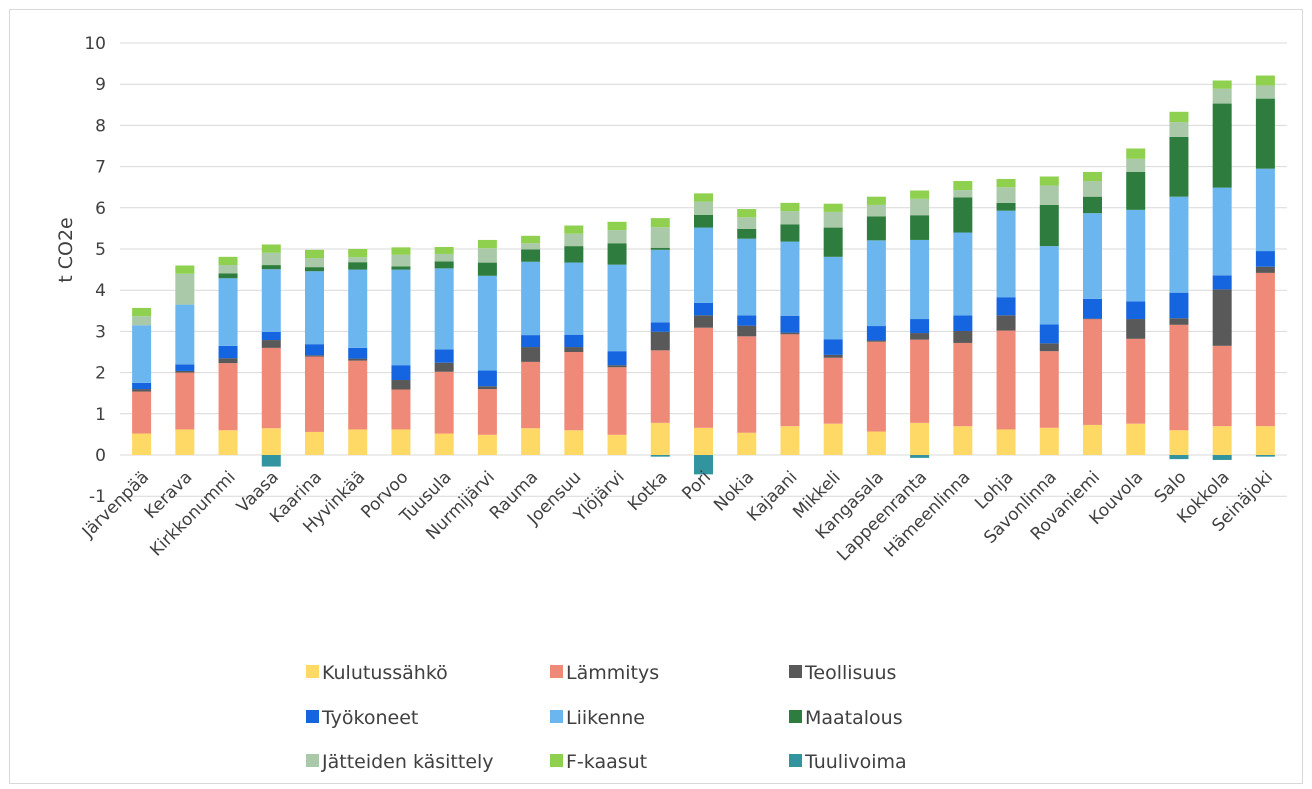  Describe the element at coordinates (369, 718) in the screenshot. I see `legend-label: Työkoneet` at that location.